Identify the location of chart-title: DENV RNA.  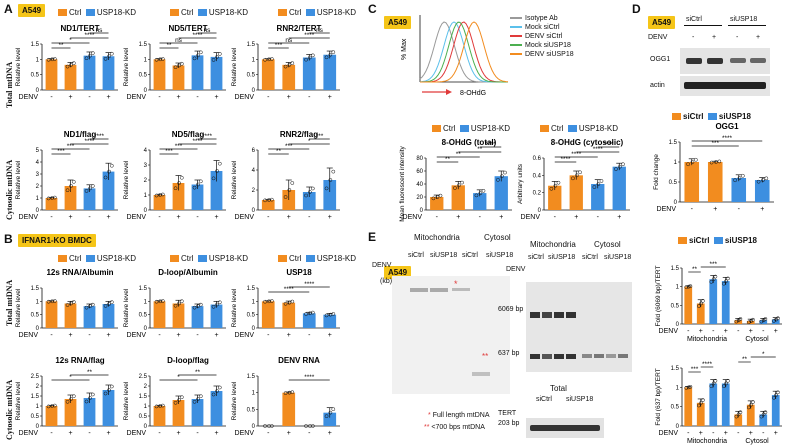
(299, 360).